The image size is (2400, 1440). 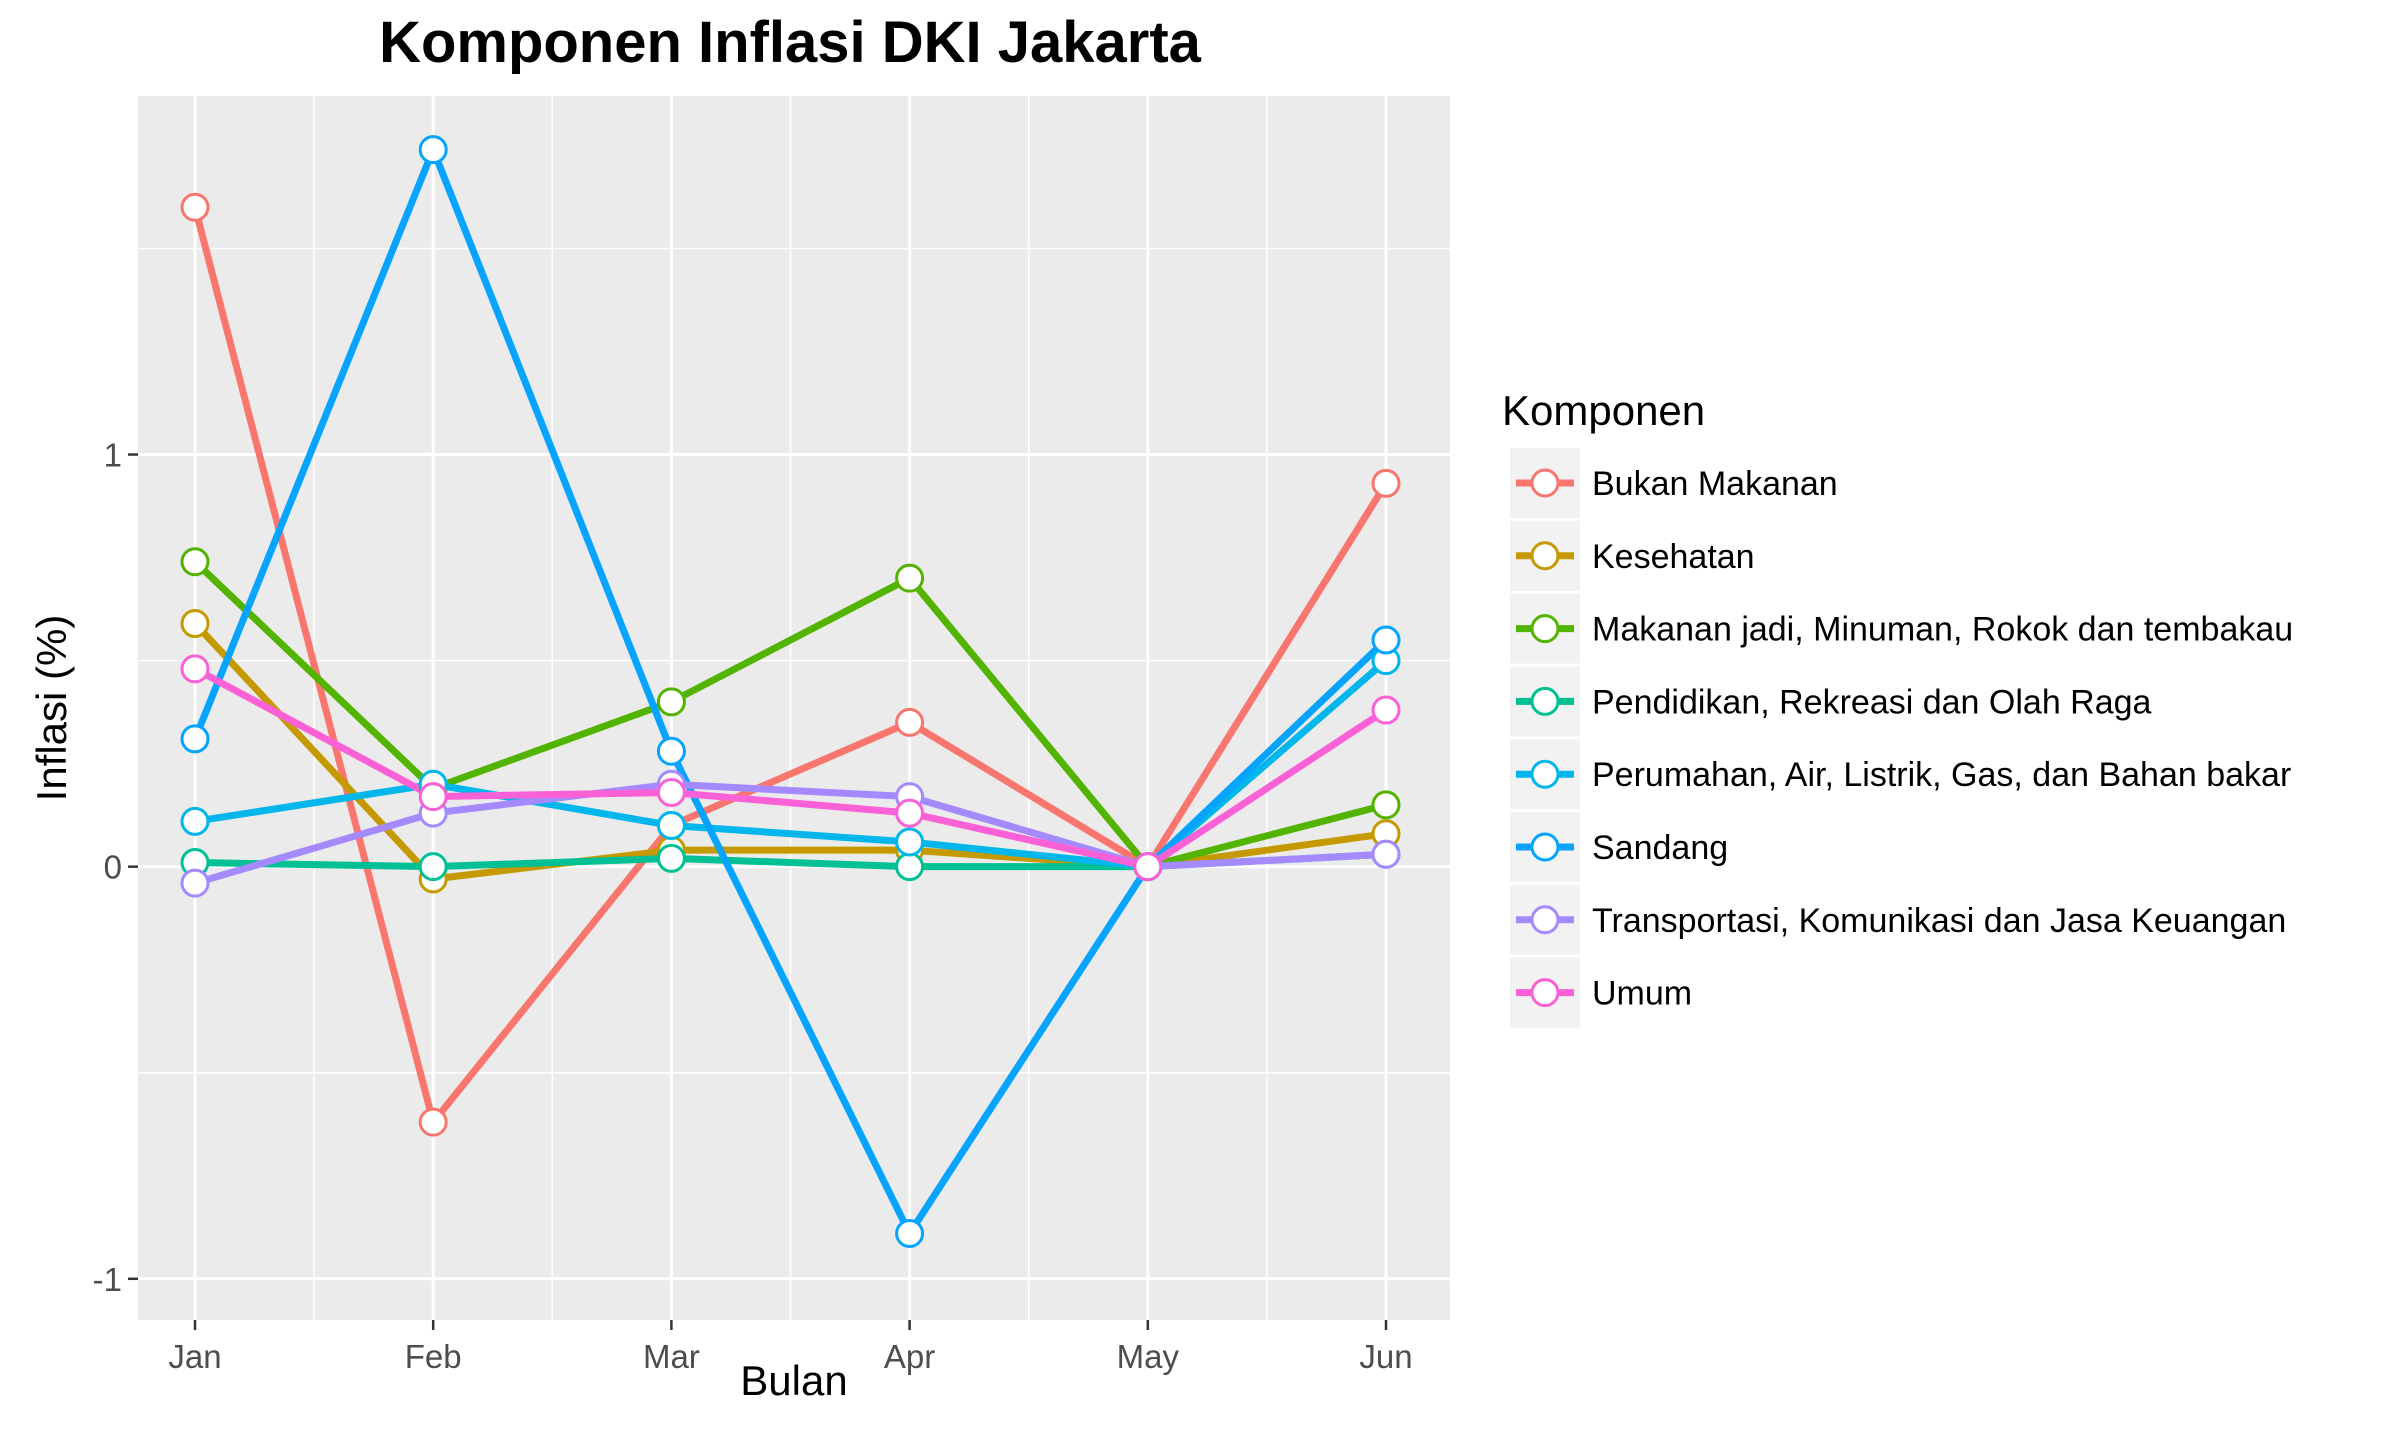 I want to click on x-tick-label: Mar, so click(x=671, y=1356).